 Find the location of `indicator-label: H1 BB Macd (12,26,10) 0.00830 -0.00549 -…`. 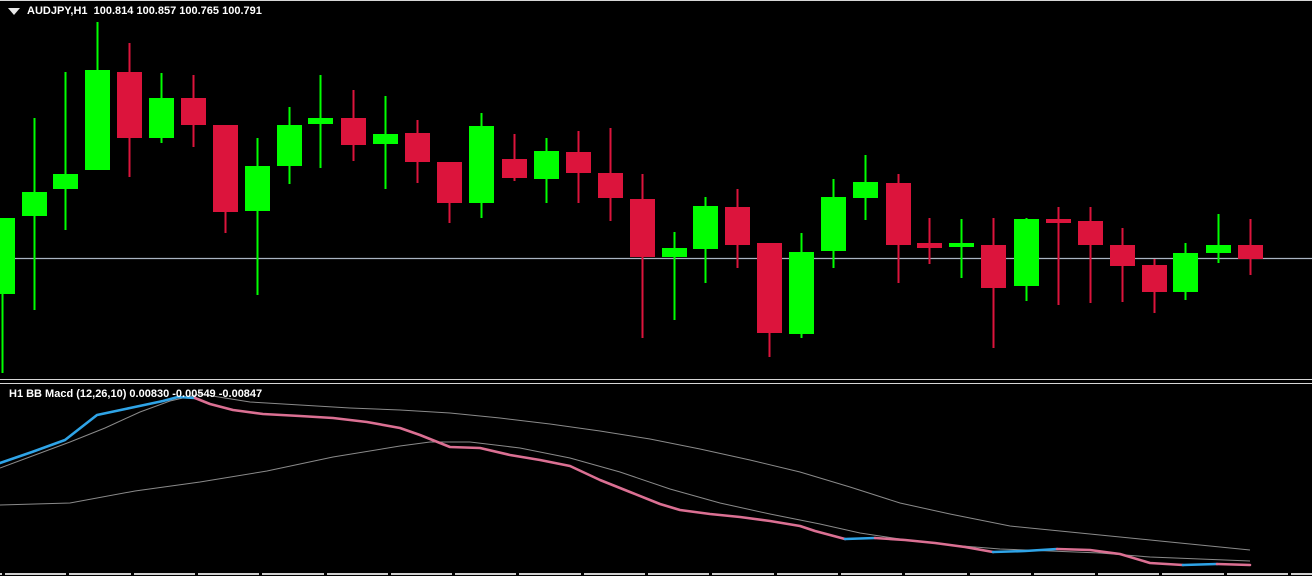

indicator-label: H1 BB Macd (12,26,10) 0.00830 -0.00549 -… is located at coordinates (136, 394).